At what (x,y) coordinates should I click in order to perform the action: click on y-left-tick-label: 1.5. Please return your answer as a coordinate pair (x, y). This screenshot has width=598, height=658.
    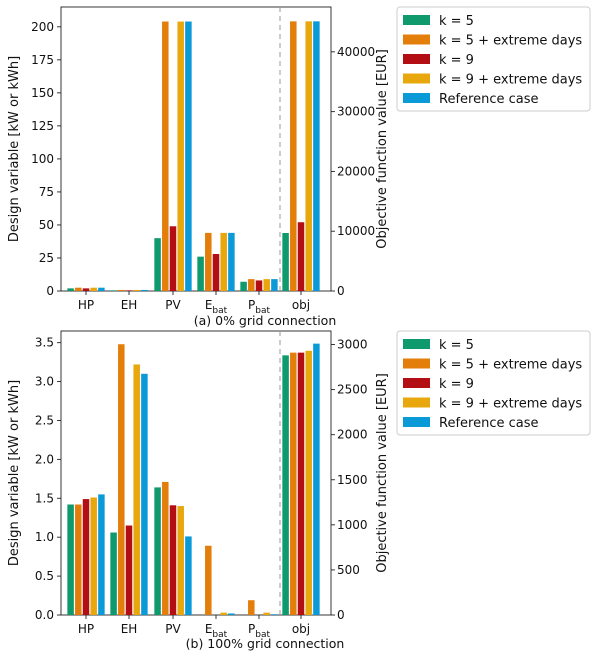
    Looking at the image, I should click on (44, 498).